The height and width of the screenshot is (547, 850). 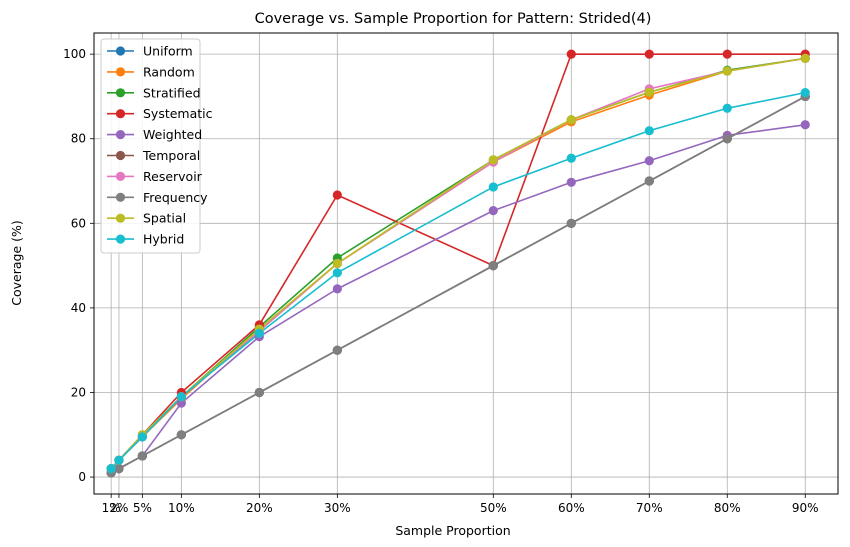 What do you see at coordinates (118, 508) in the screenshot?
I see `x-tick-label: 2%` at bounding box center [118, 508].